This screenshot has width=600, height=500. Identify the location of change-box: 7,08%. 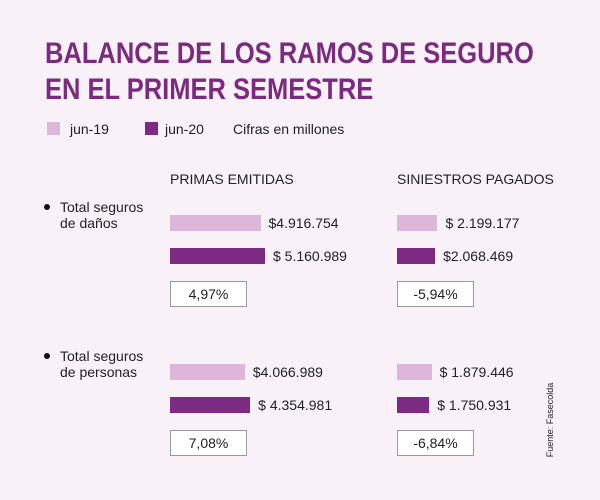
(208, 443).